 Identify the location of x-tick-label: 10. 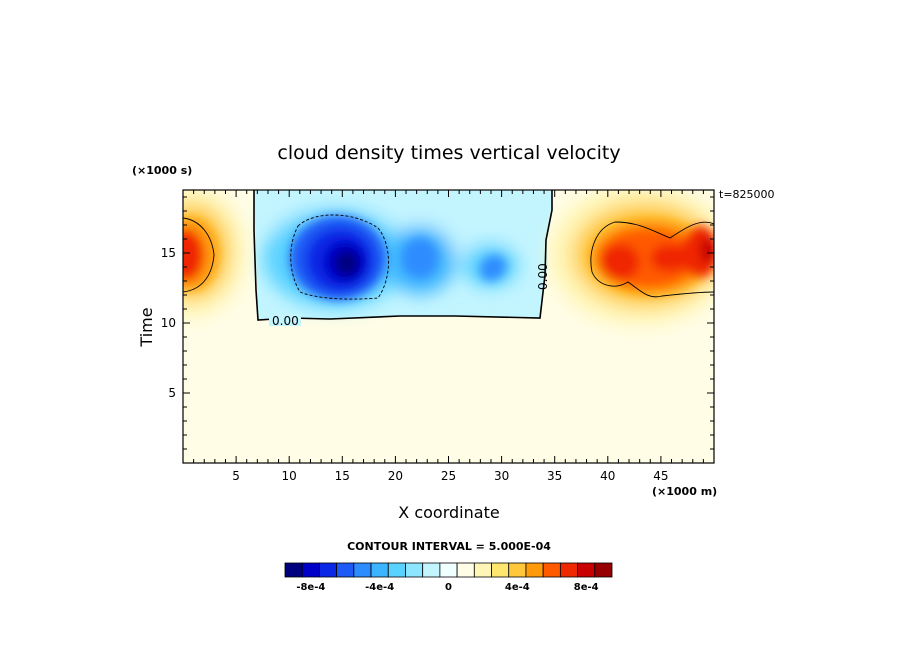
(289, 476).